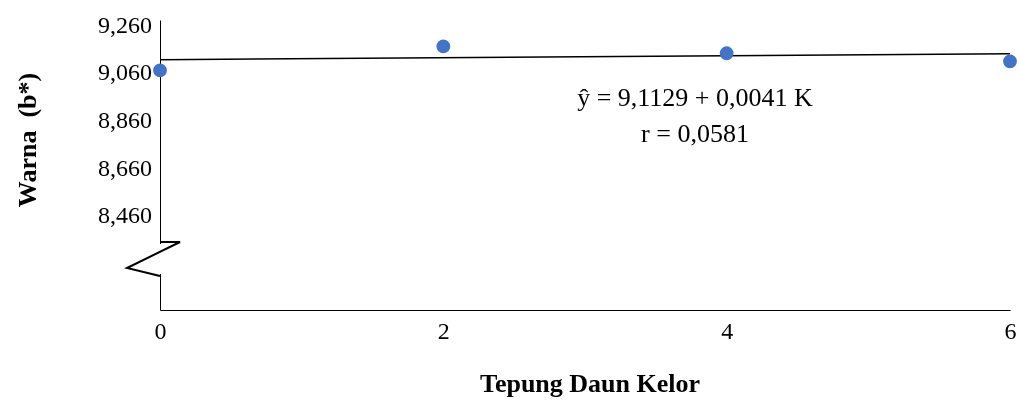 This screenshot has height=402, width=1020. Describe the element at coordinates (443, 331) in the screenshot. I see `x-tick-label: 2` at that location.